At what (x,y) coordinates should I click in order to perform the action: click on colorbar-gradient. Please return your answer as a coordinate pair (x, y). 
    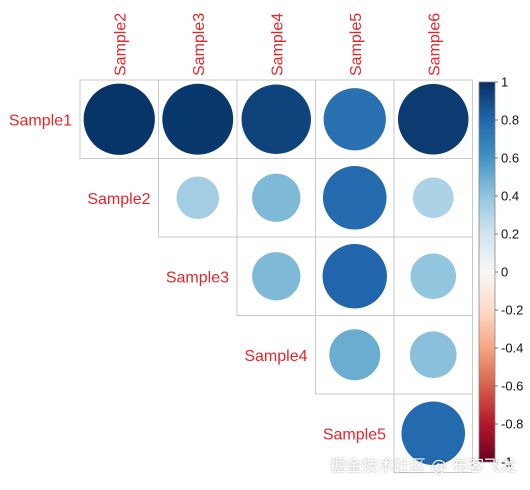
    Looking at the image, I should click on (487, 272).